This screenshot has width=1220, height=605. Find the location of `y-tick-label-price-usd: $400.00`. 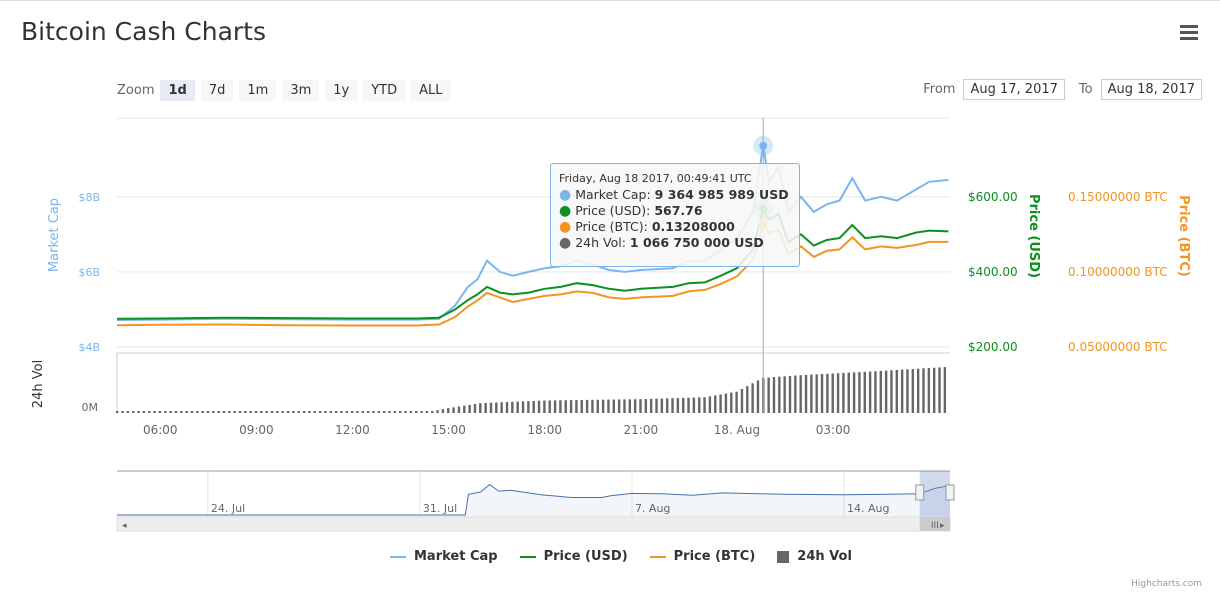

y-tick-label-price-usd: $400.00 is located at coordinates (993, 272).